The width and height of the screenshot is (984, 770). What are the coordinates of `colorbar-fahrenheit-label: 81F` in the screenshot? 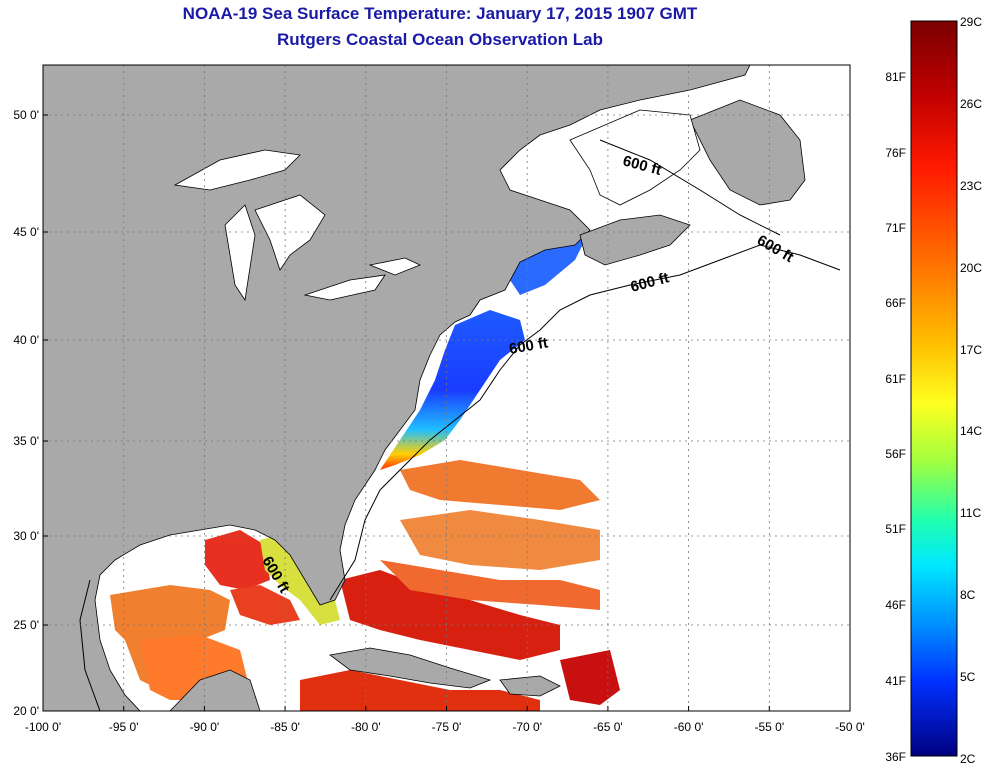 It's located at (895, 77).